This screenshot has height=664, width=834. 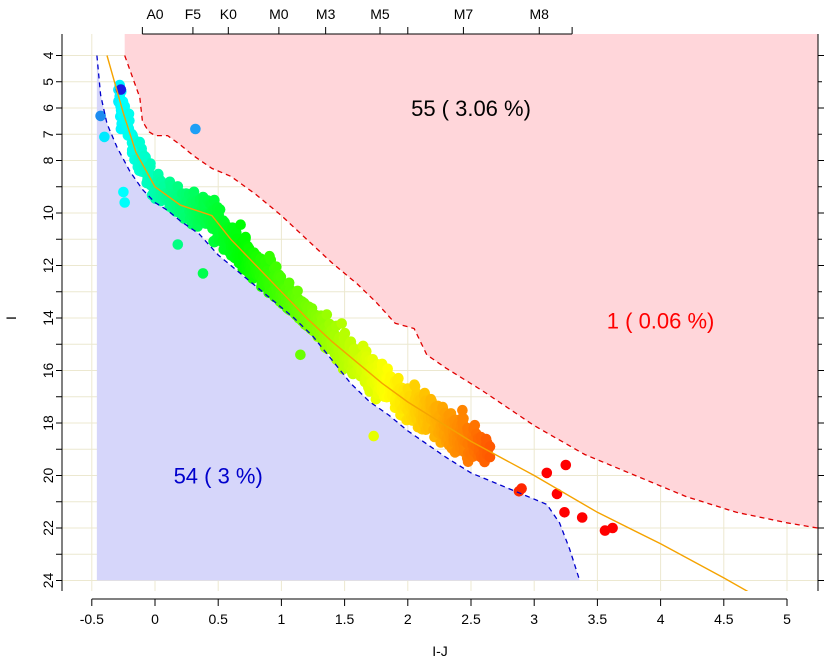 What do you see at coordinates (48, 82) in the screenshot?
I see `y-tick-label: 5` at bounding box center [48, 82].